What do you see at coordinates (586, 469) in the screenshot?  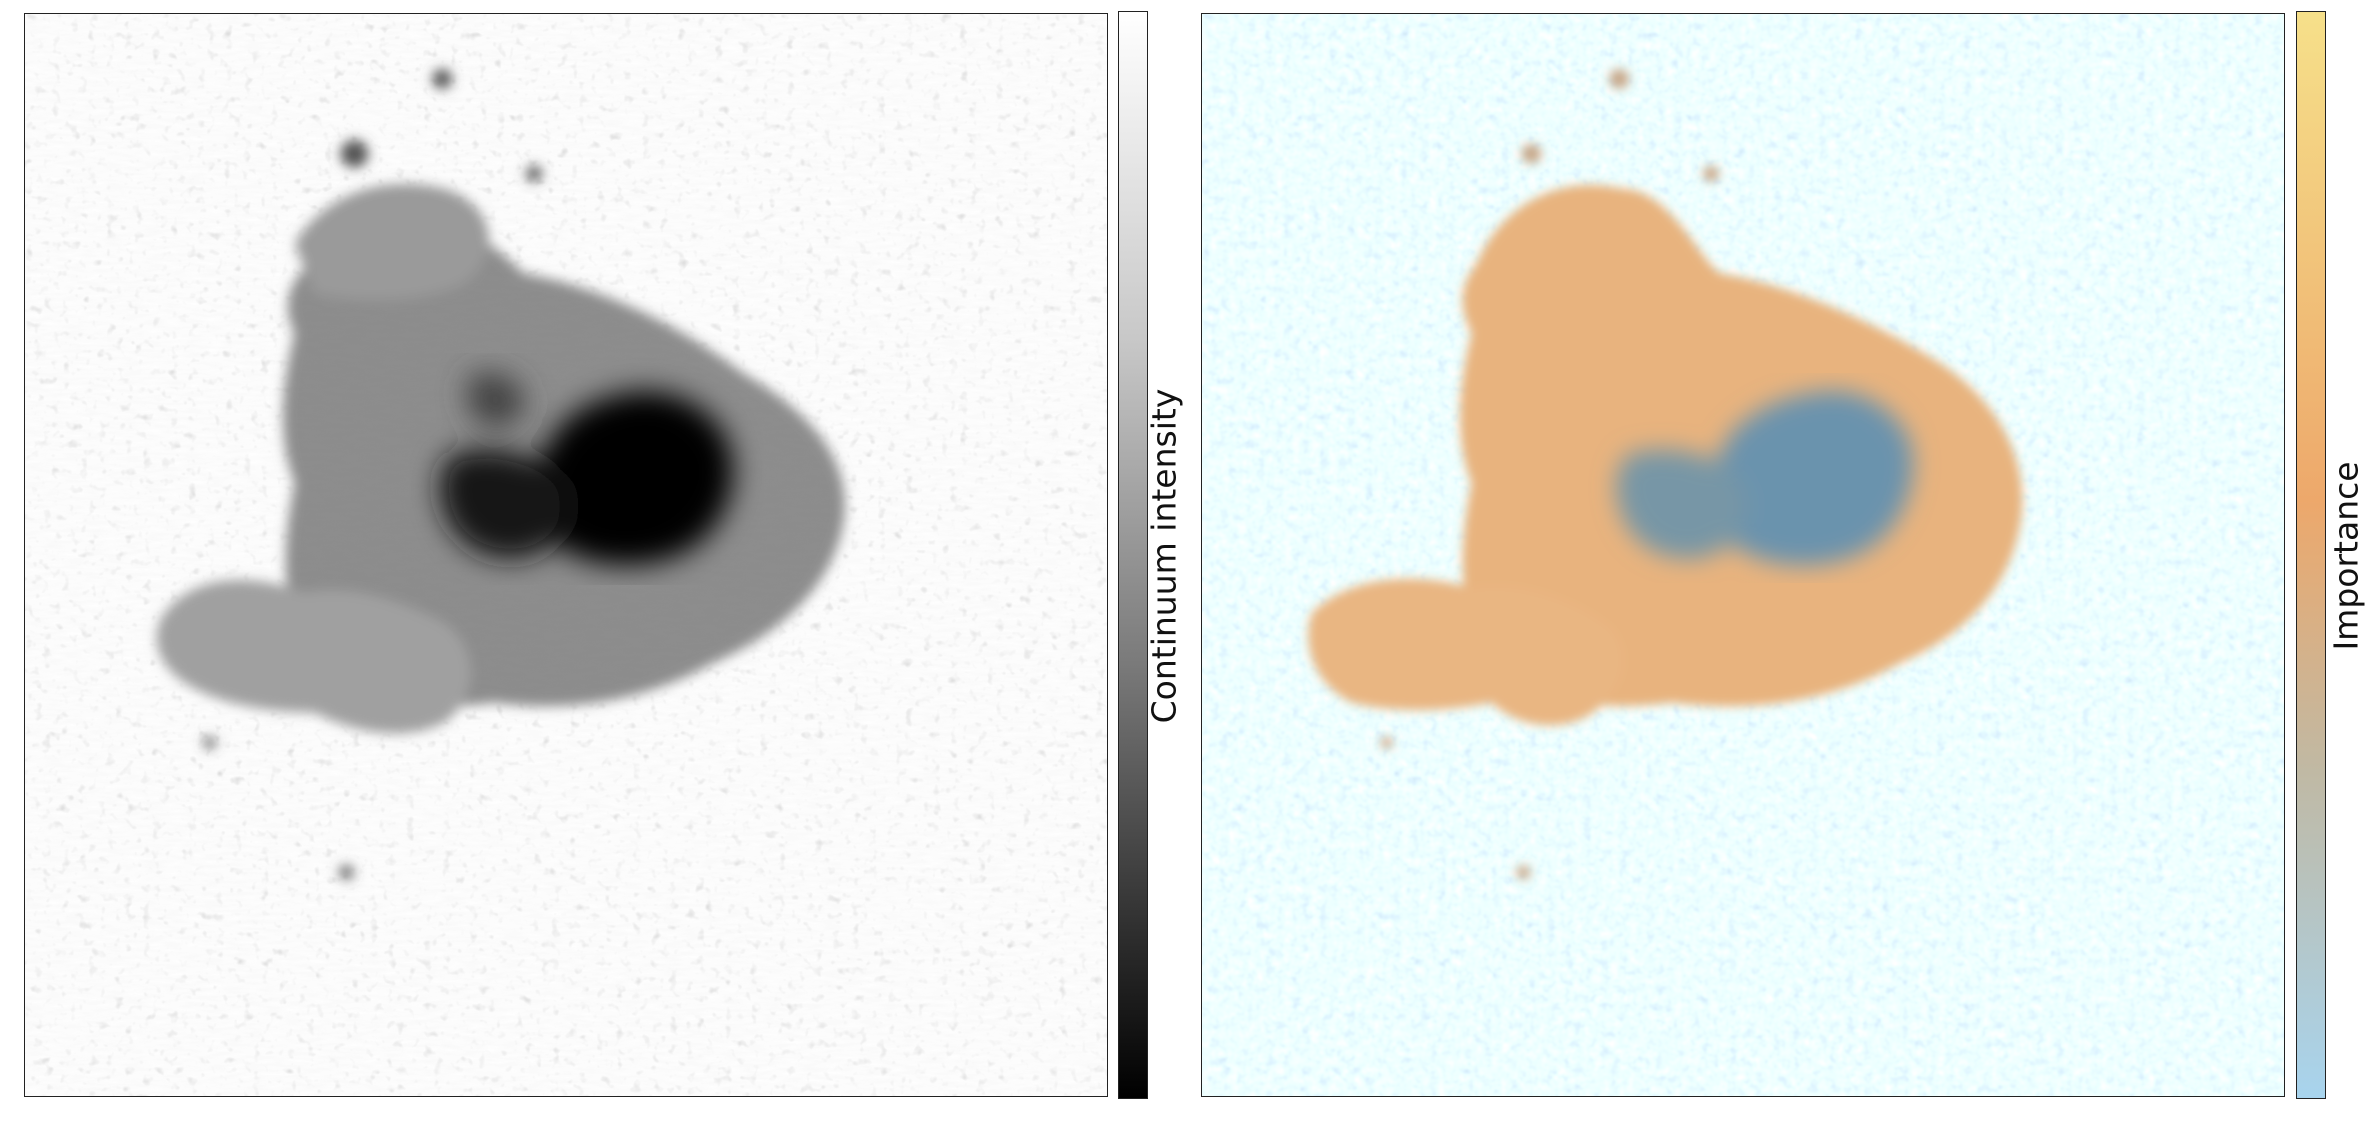 I see `umbra` at bounding box center [586, 469].